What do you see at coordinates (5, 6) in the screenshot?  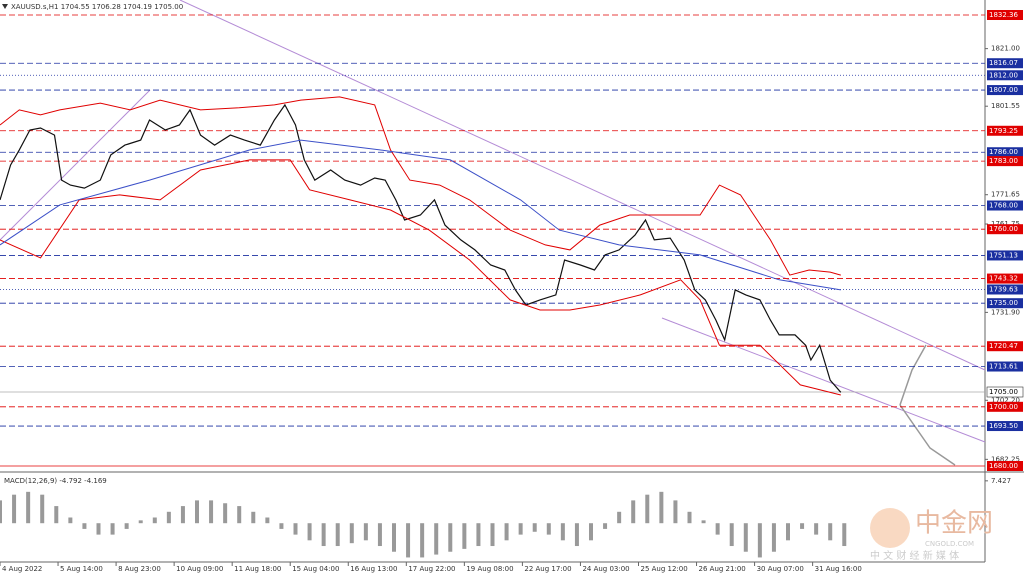 I see `title-icon` at bounding box center [5, 6].